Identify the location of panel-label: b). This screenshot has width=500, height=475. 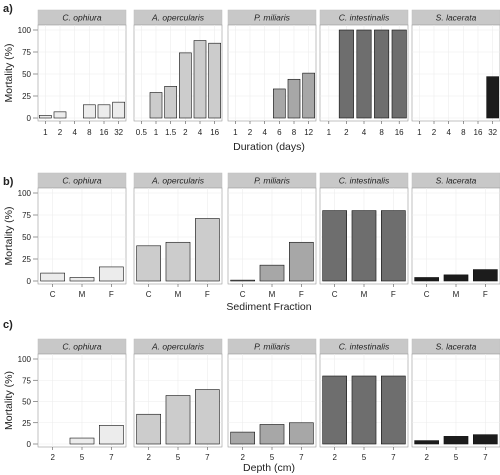
(8, 182).